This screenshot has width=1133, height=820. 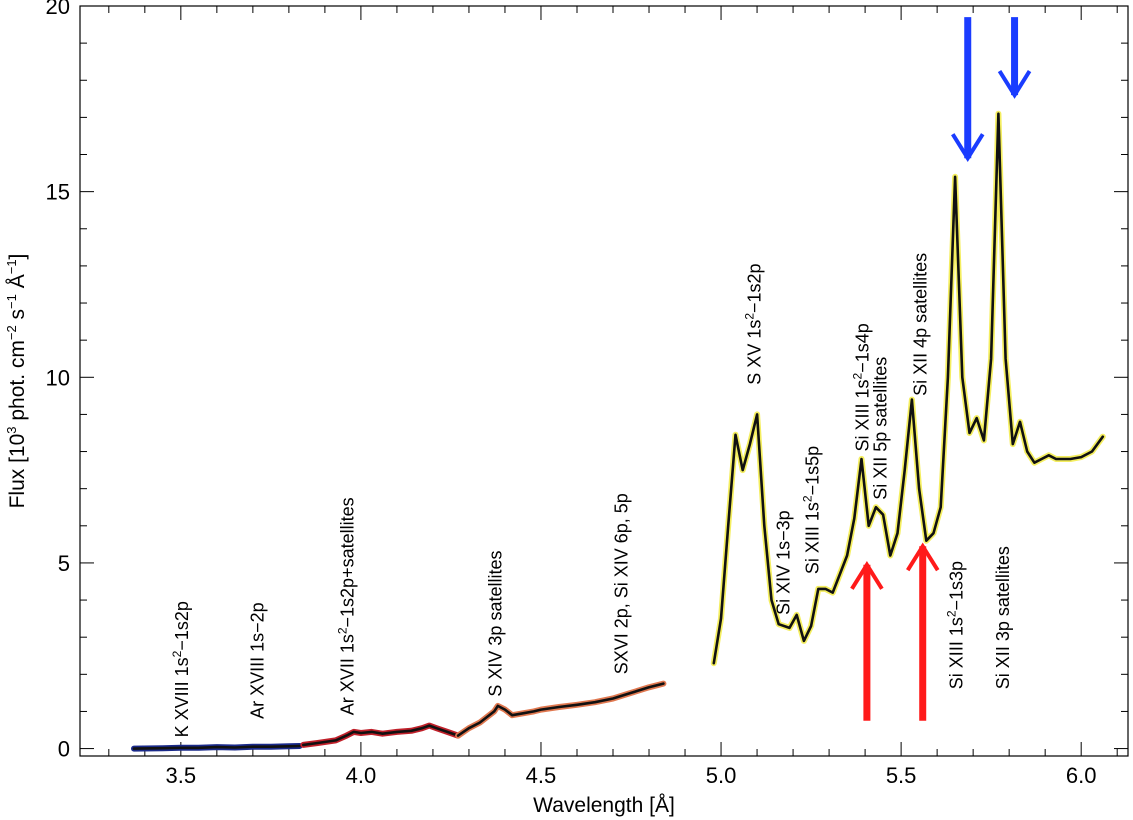 What do you see at coordinates (217, 747) in the screenshot?
I see `series-0-line` at bounding box center [217, 747].